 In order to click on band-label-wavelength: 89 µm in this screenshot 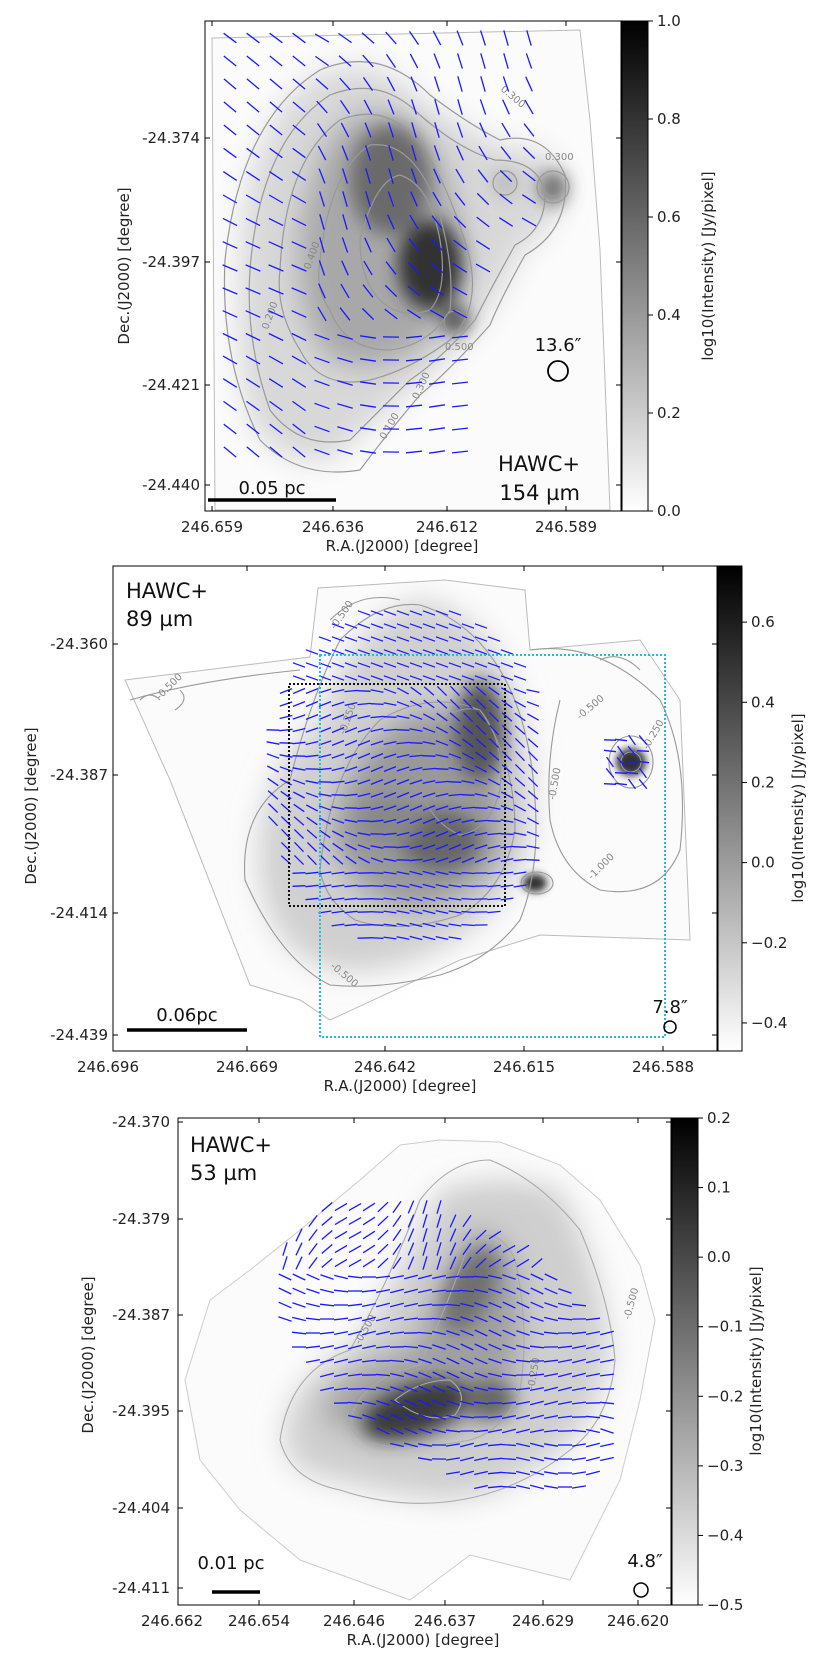, I will do `click(159, 619)`.